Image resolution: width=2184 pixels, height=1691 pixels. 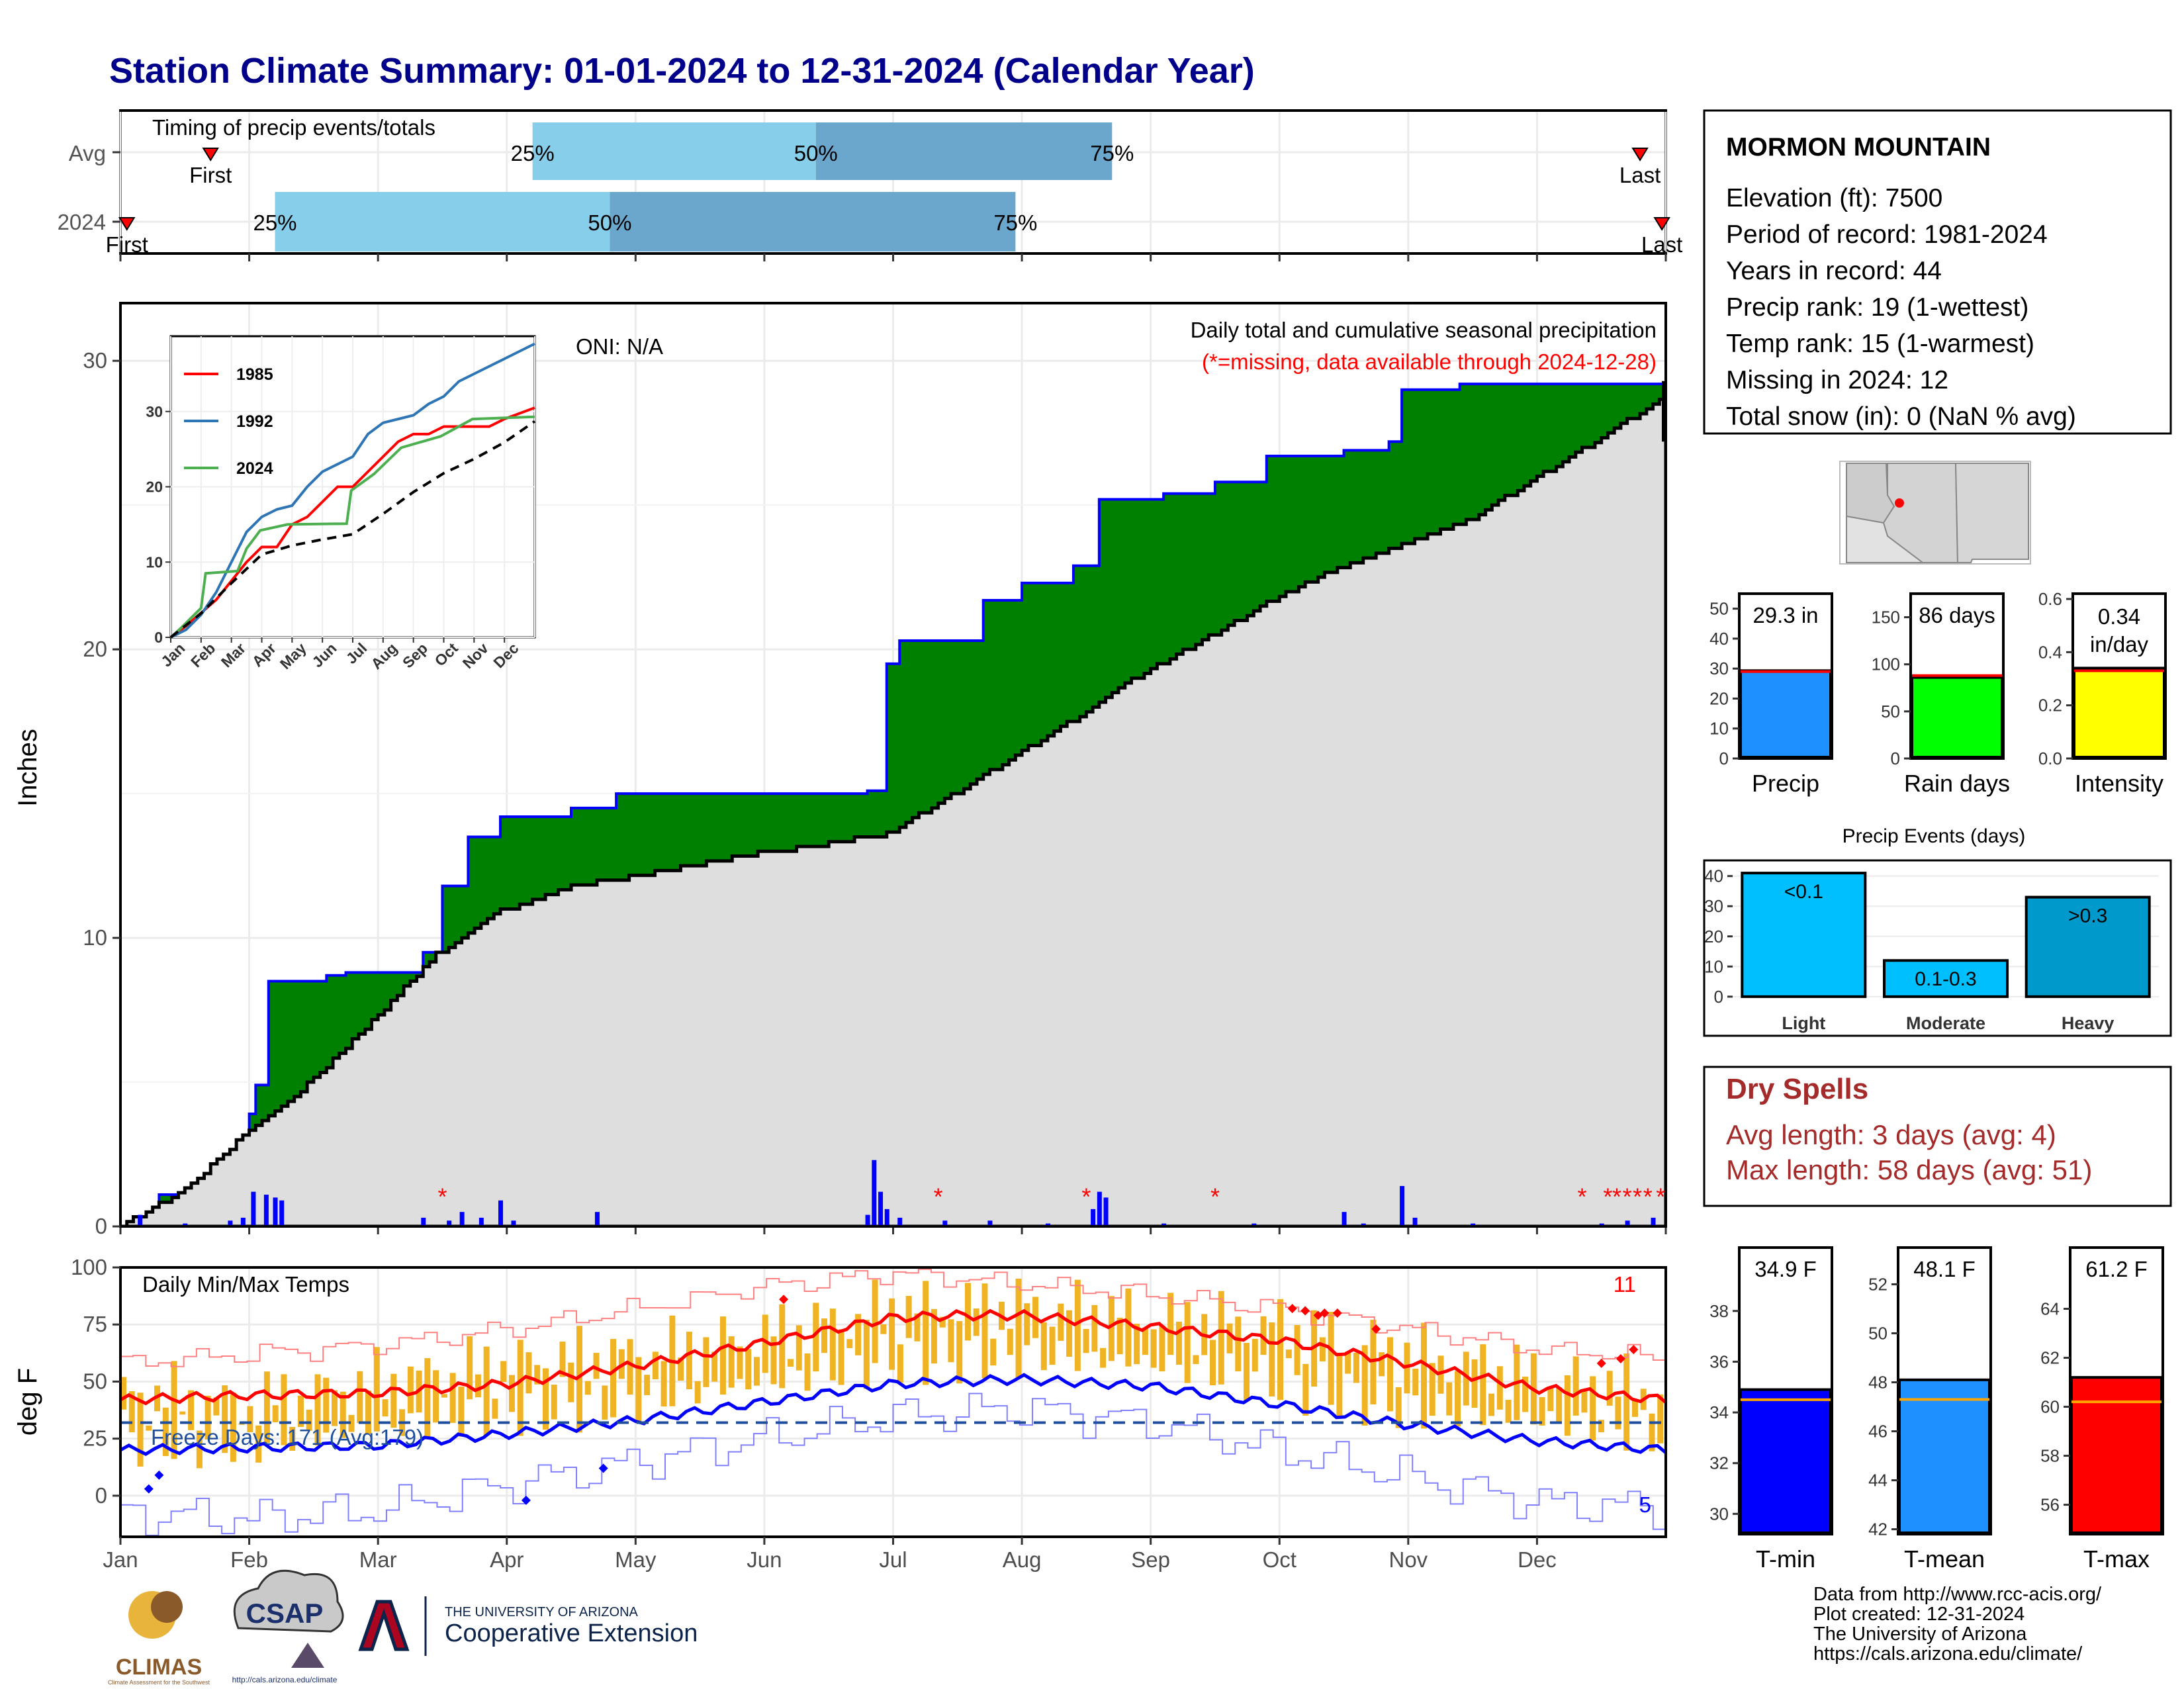 I want to click on precip-y-label: Inches, so click(x=28, y=768).